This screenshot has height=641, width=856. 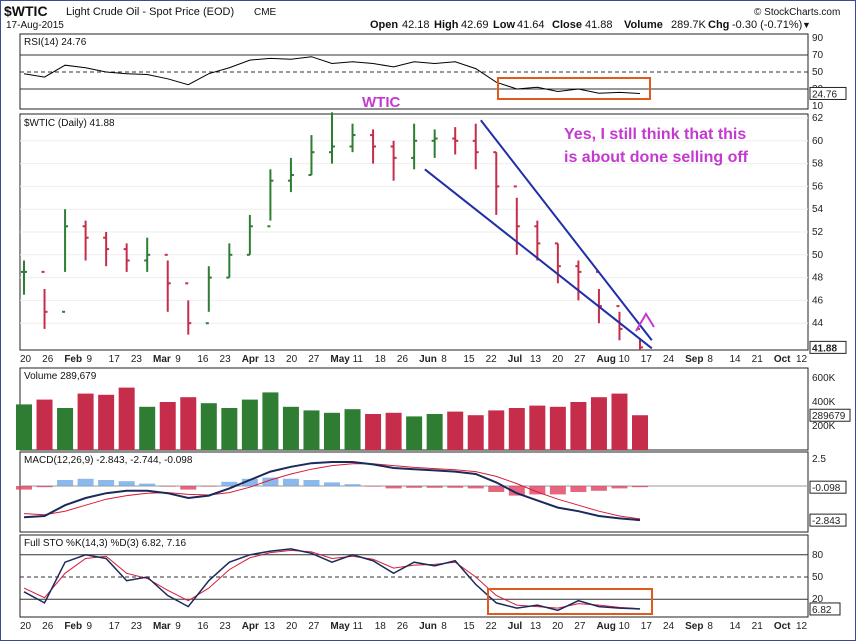 What do you see at coordinates (825, 609) in the screenshot?
I see `stochastic-value-box` at bounding box center [825, 609].